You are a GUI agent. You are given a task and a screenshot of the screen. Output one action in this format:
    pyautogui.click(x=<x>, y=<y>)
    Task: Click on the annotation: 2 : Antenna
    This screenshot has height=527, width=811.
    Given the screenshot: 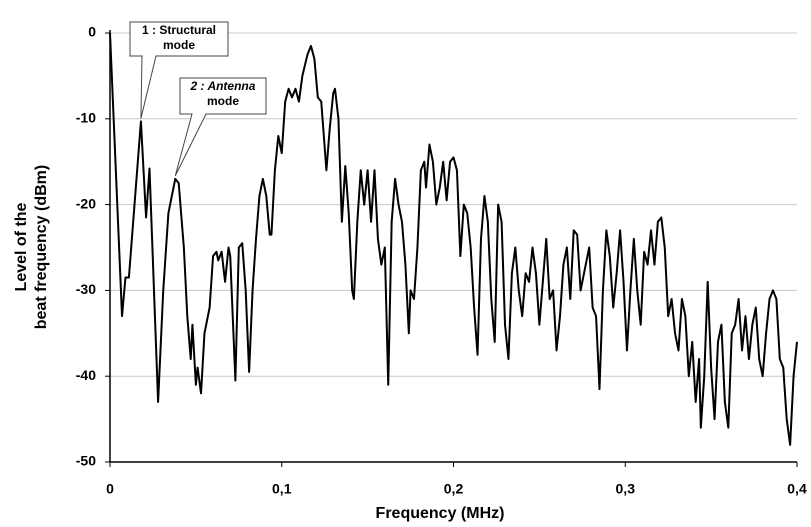 What is the action you would take?
    pyautogui.click(x=223, y=86)
    